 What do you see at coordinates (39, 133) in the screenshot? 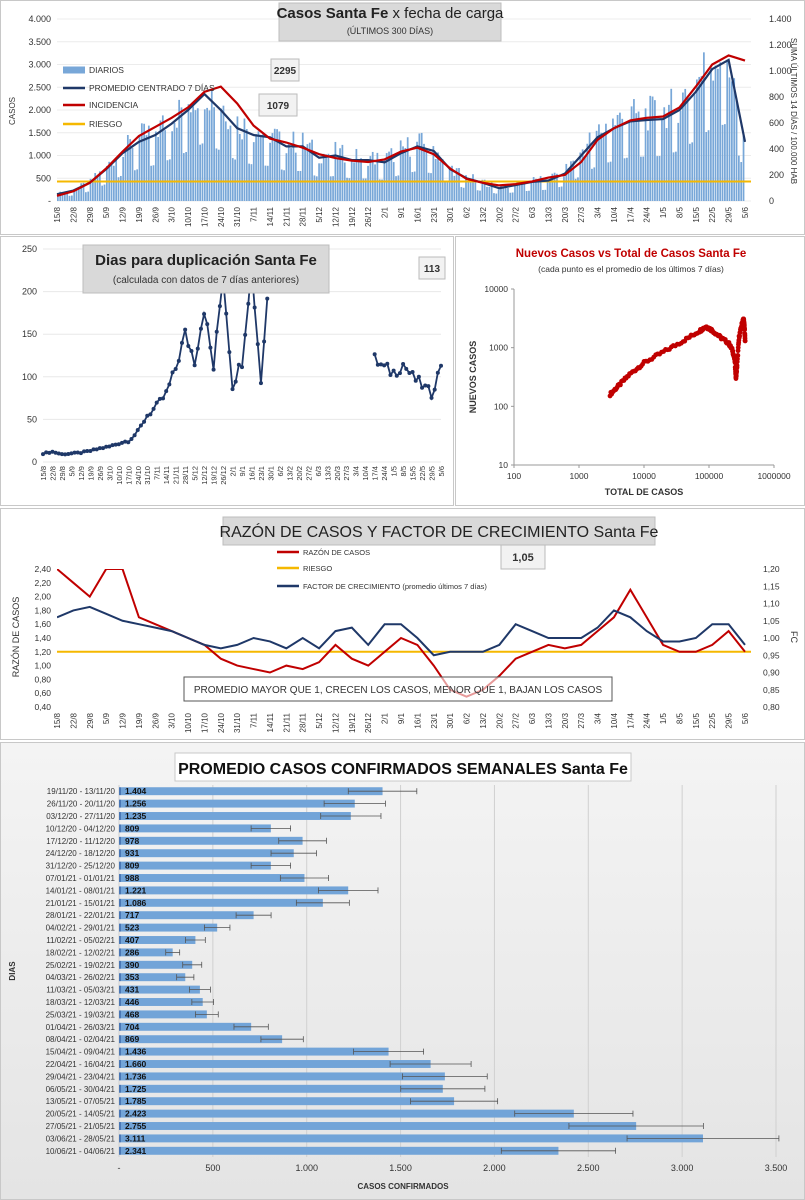
I see `casos-ytick: 1.500` at bounding box center [39, 133].